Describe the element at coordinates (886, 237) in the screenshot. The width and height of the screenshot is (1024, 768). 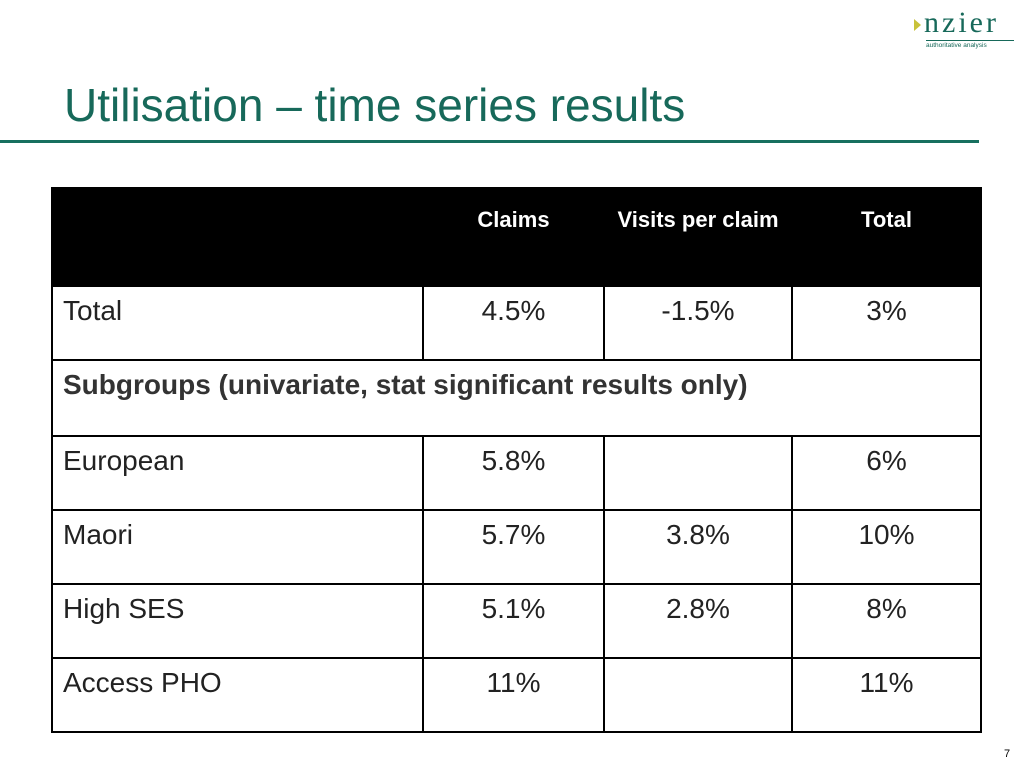
I see `header-cell: Total` at that location.